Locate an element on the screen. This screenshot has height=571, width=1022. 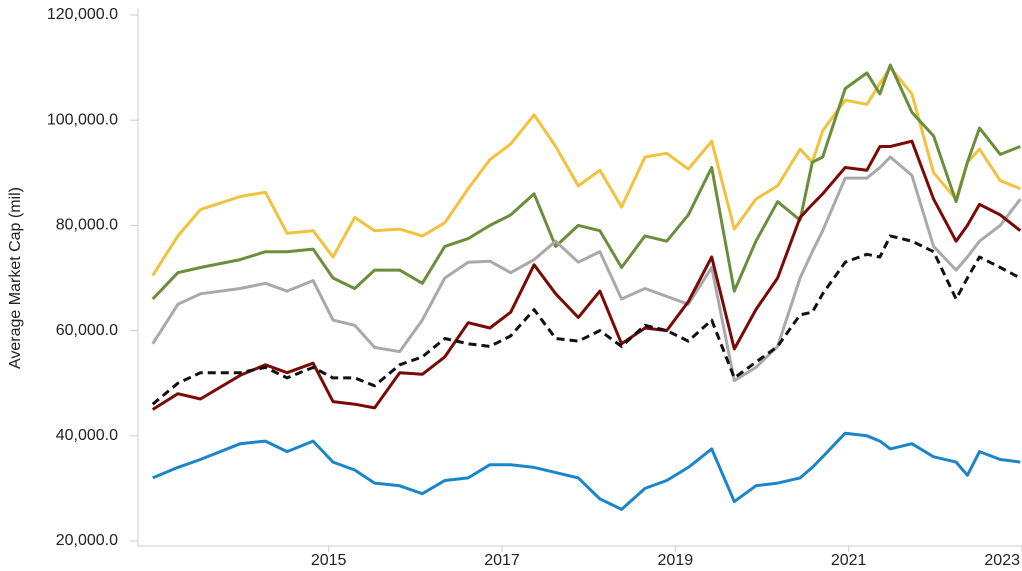
x-tick-label: 2017 is located at coordinates (502, 560).